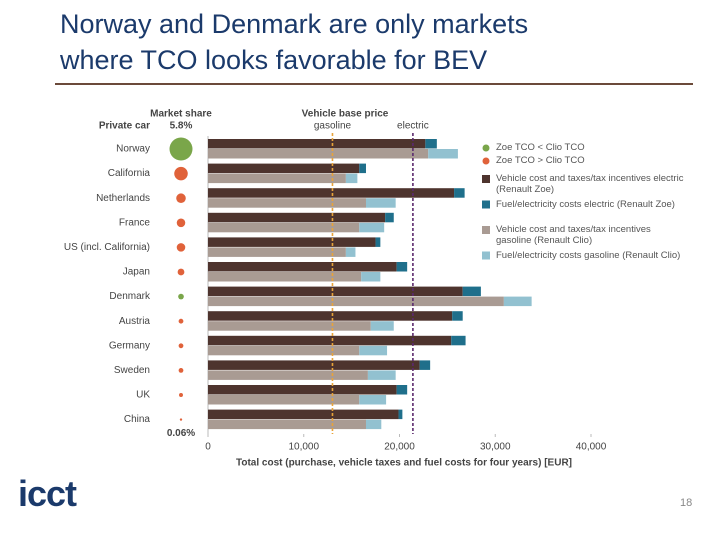 This screenshot has height=540, width=720. I want to click on category-label: Sweden, so click(132, 370).